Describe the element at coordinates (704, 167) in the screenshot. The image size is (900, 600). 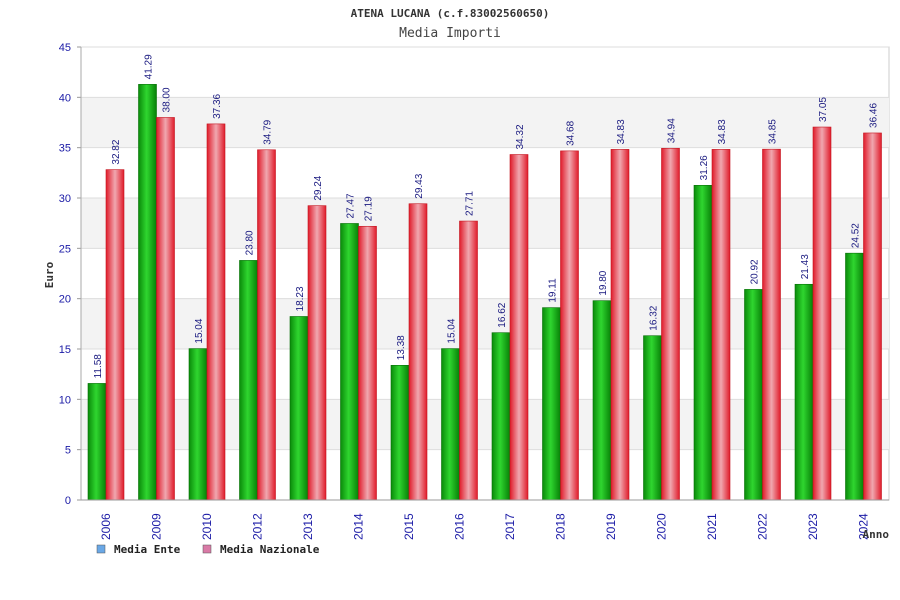
I see `value-label: 31.26` at that location.